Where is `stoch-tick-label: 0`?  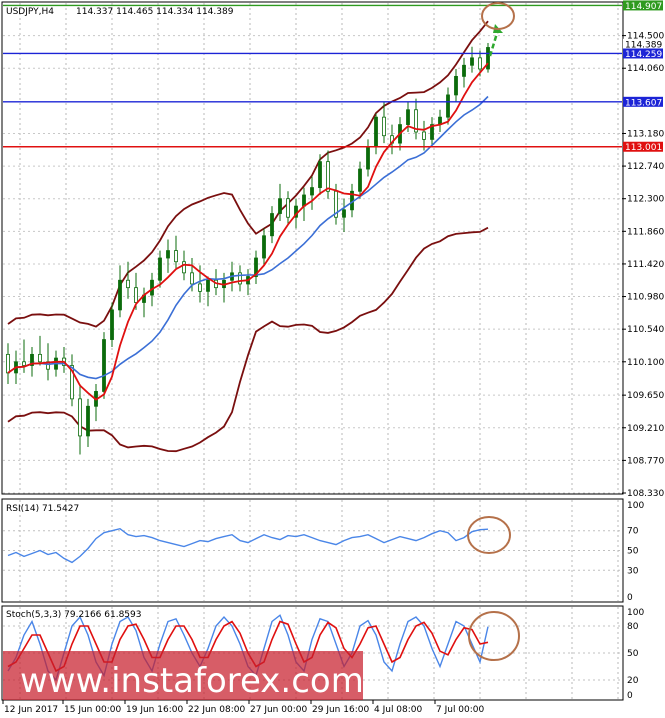 stoch-tick-label: 0 is located at coordinates (630, 696).